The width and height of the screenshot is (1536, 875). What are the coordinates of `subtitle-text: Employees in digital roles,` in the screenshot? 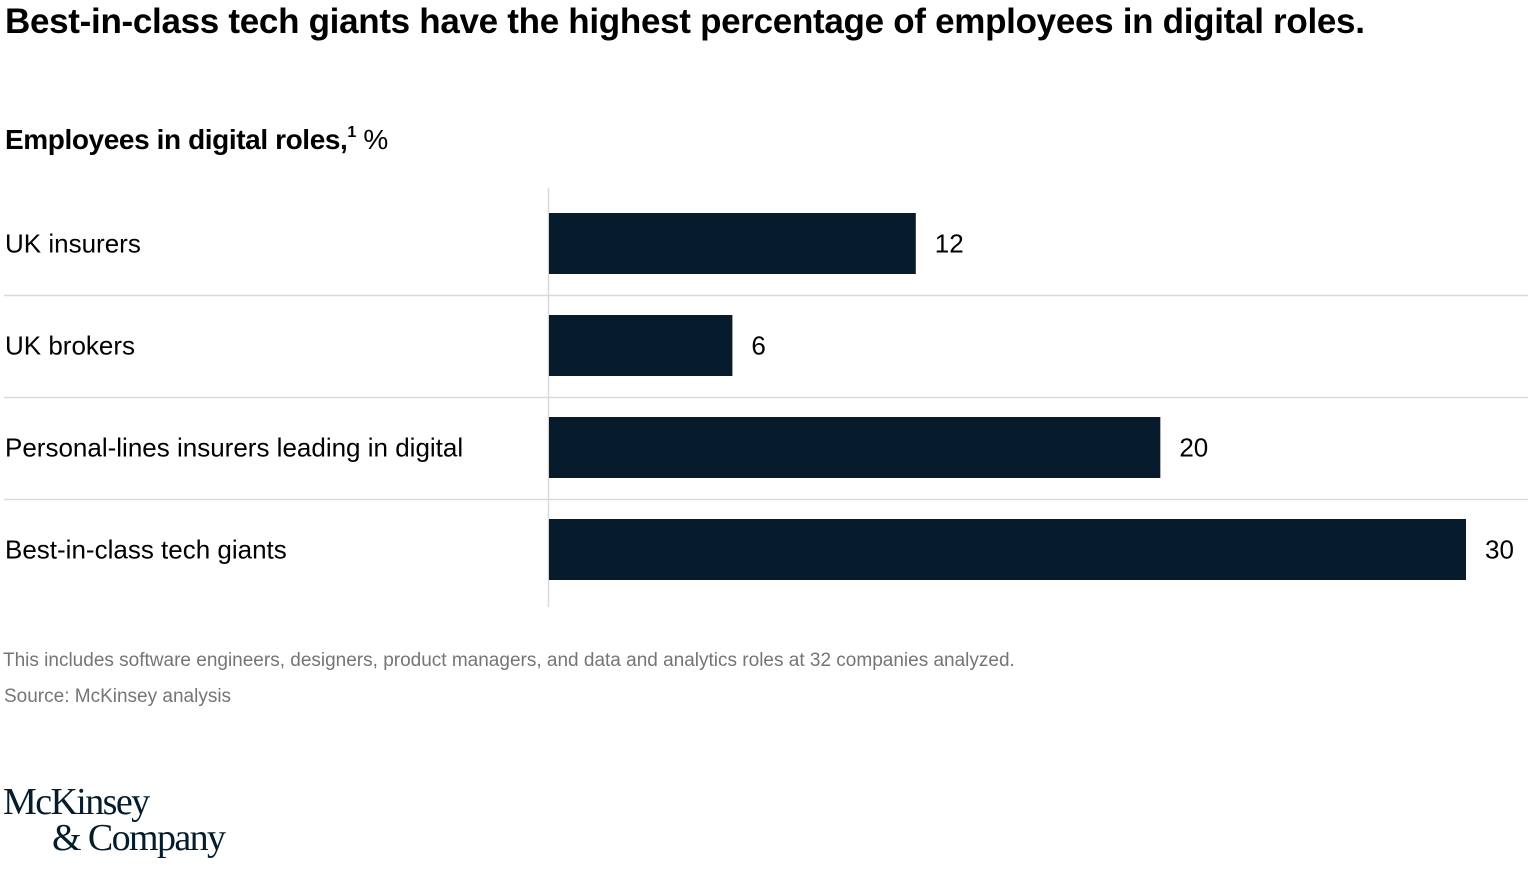 It's located at (176, 139).